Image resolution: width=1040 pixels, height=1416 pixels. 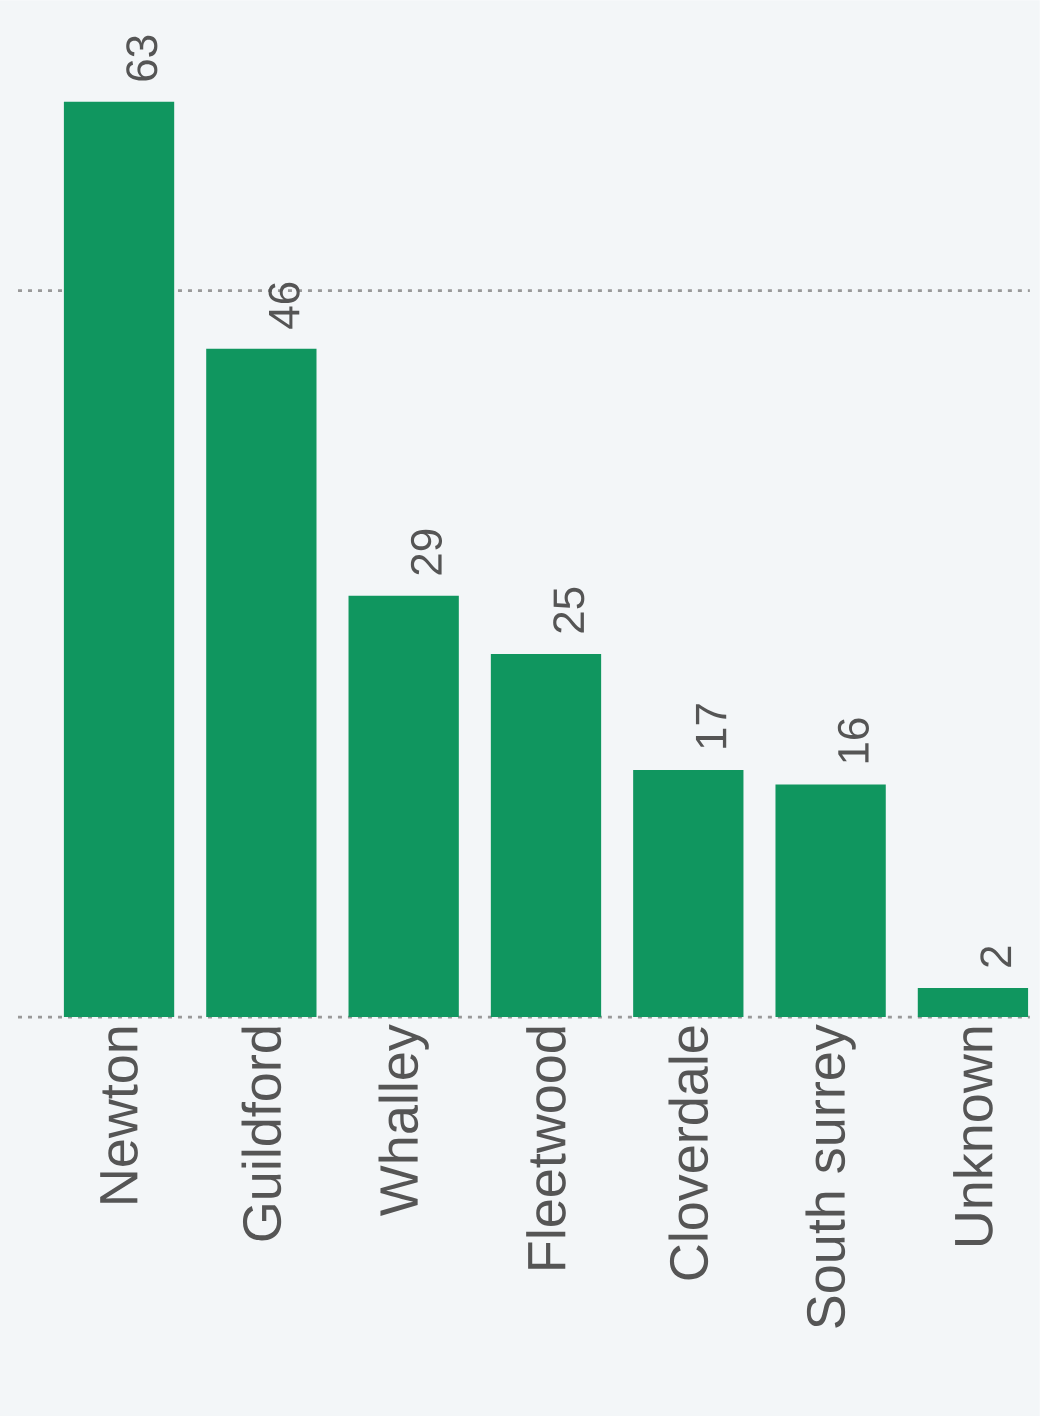 I want to click on data-label: 2, so click(x=996, y=956).